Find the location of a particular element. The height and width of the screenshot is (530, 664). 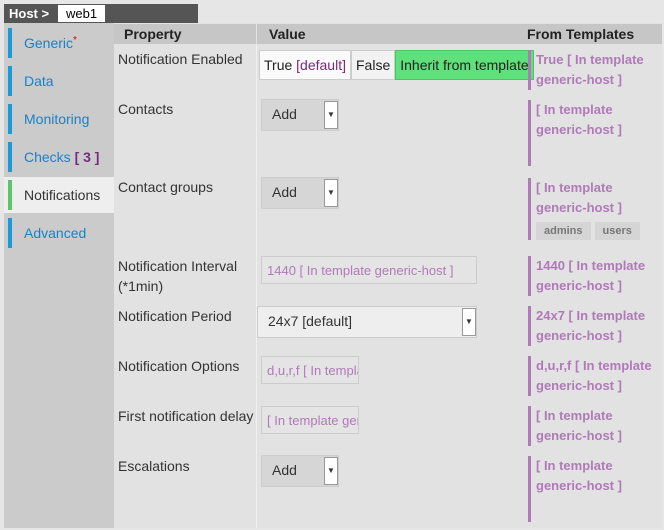

label: Notifications is located at coordinates (62, 195).